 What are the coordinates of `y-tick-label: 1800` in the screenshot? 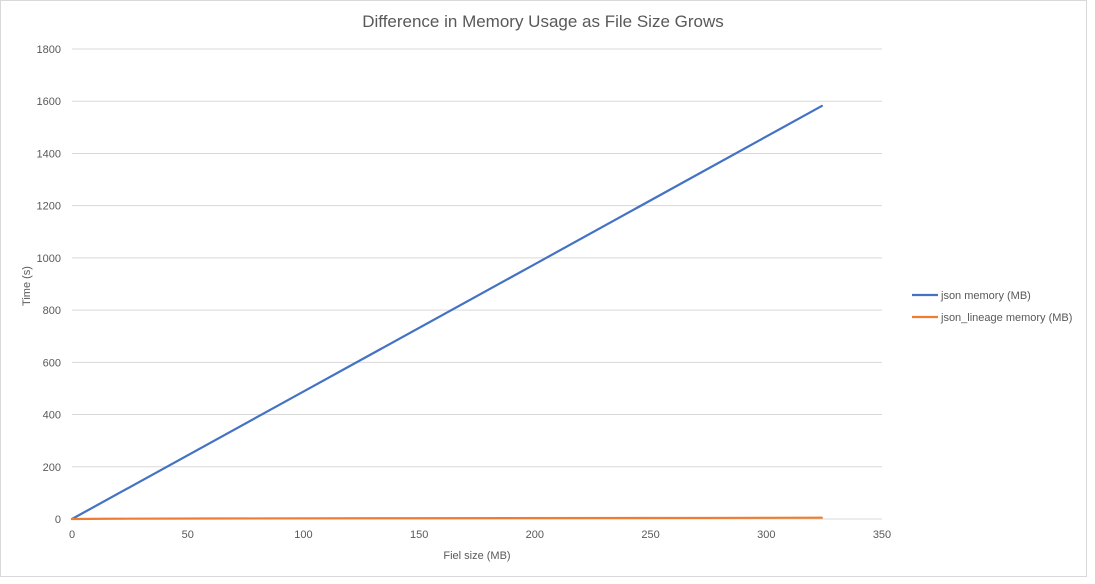 It's located at (49, 50).